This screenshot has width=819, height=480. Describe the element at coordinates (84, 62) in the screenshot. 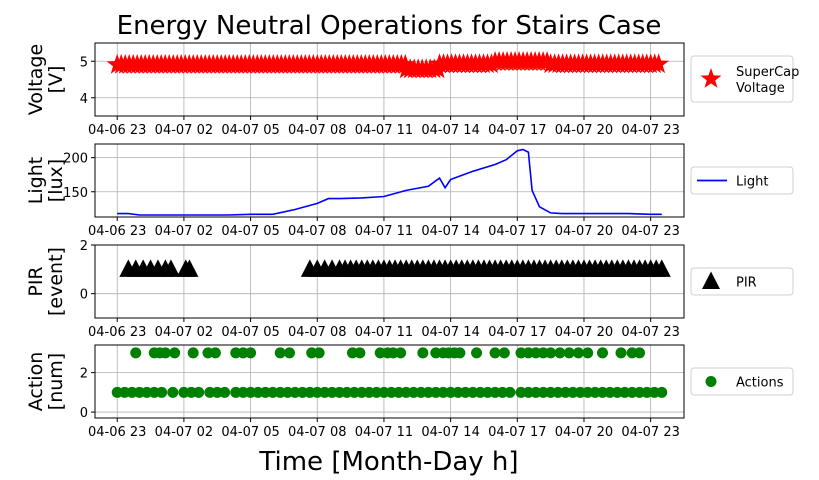

I see `y-tick-label: 5` at that location.